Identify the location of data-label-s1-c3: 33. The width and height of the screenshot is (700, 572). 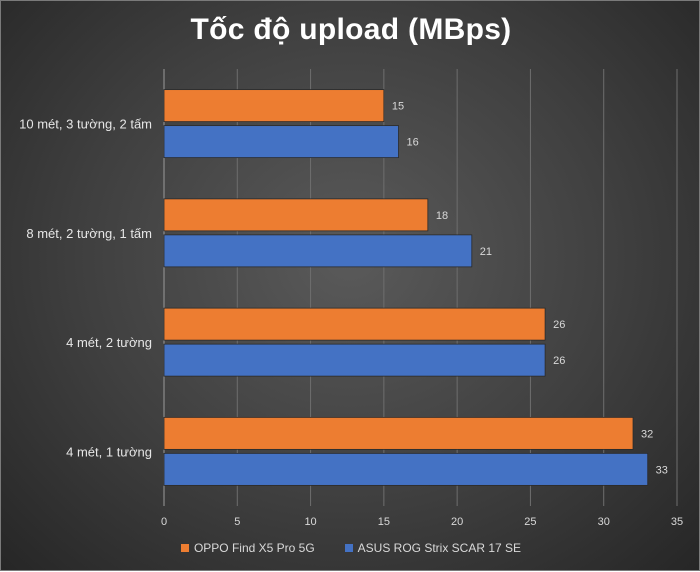
(662, 470).